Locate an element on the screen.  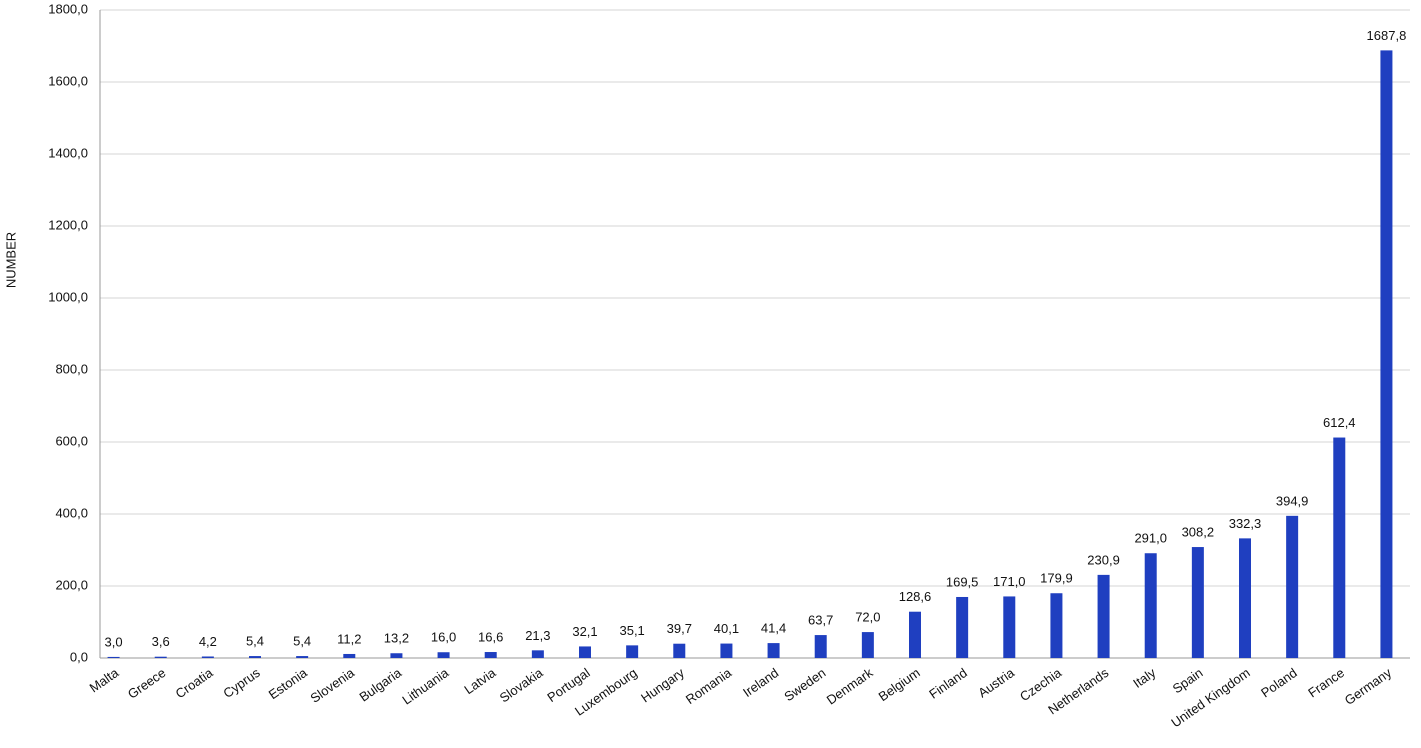
value-label: 63,7 is located at coordinates (820, 620).